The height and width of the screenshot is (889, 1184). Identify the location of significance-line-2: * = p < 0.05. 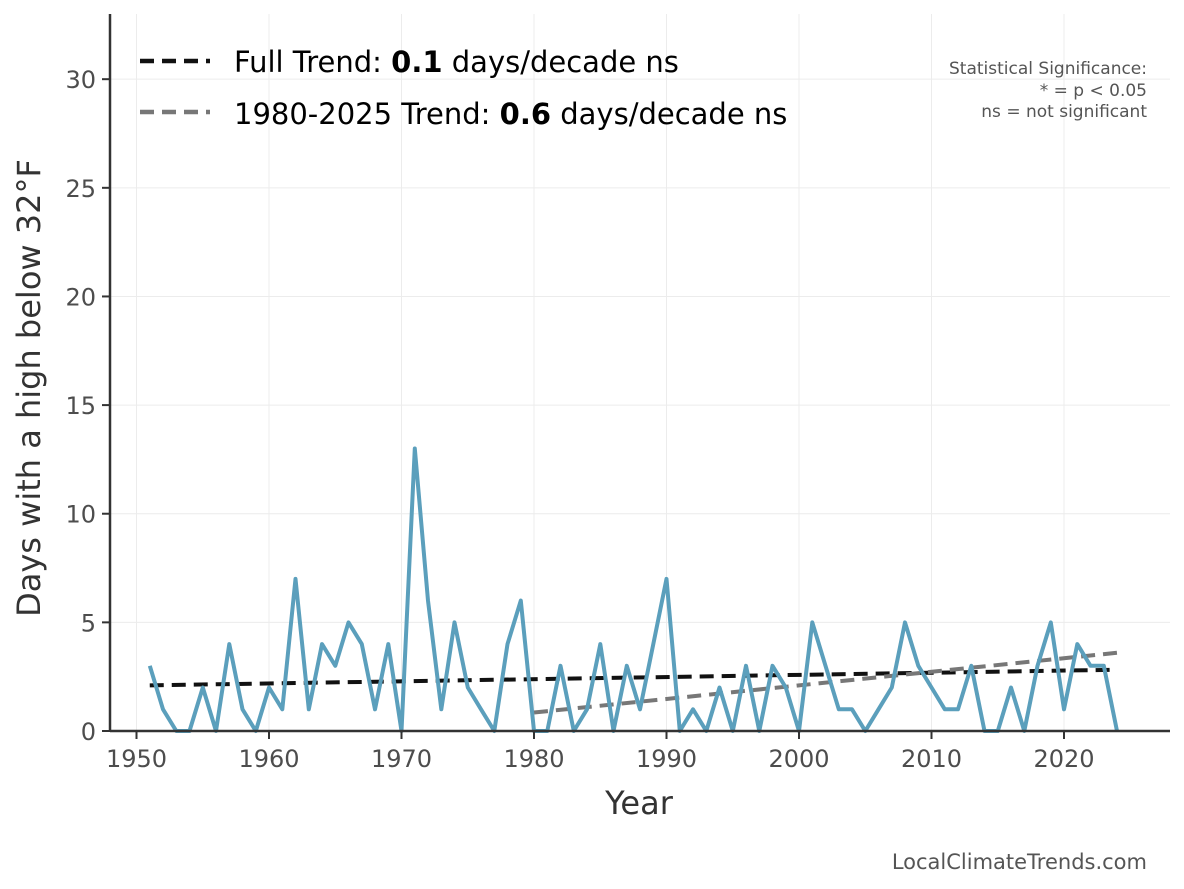
(1093, 91).